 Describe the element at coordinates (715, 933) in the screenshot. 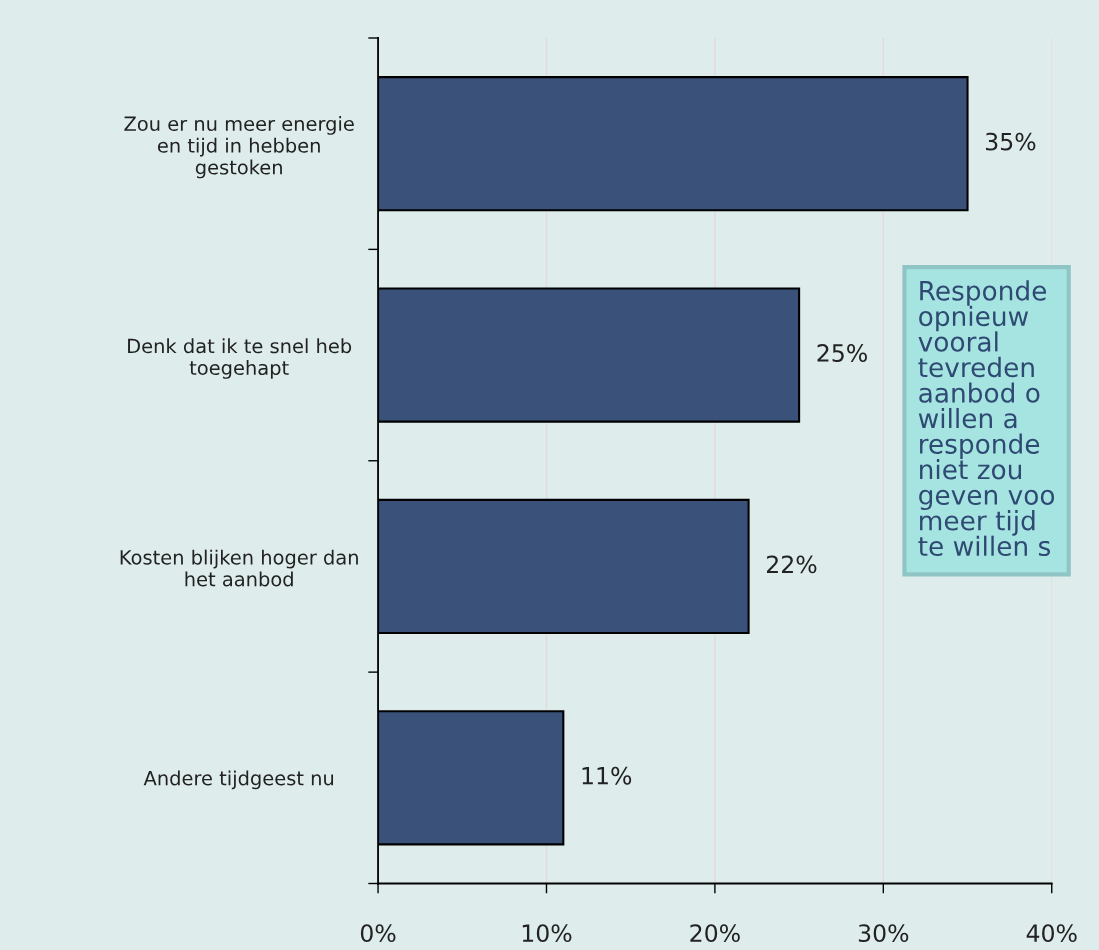

I see `x-tick-label: 20%` at that location.